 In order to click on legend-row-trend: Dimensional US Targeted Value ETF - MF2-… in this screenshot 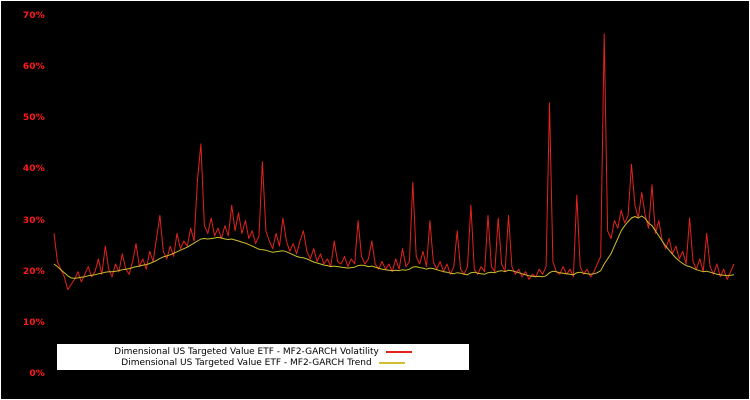, I will do `click(263, 362)`.